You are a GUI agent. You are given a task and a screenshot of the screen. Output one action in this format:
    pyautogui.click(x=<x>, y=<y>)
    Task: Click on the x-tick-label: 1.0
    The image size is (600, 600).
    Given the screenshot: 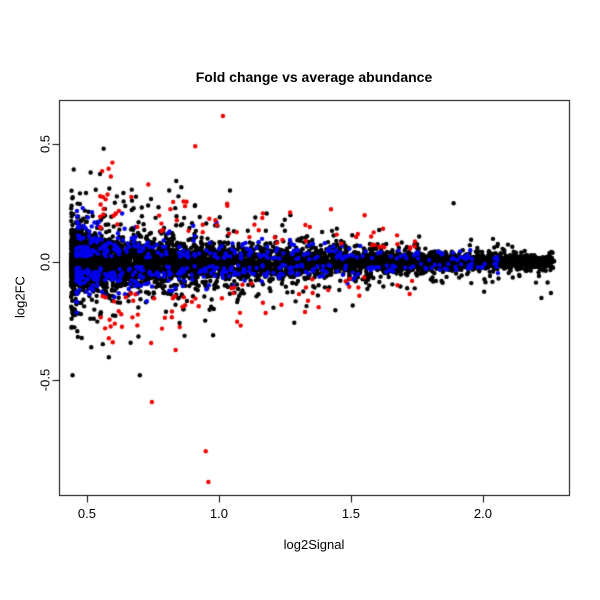 What is the action you would take?
    pyautogui.click(x=219, y=513)
    